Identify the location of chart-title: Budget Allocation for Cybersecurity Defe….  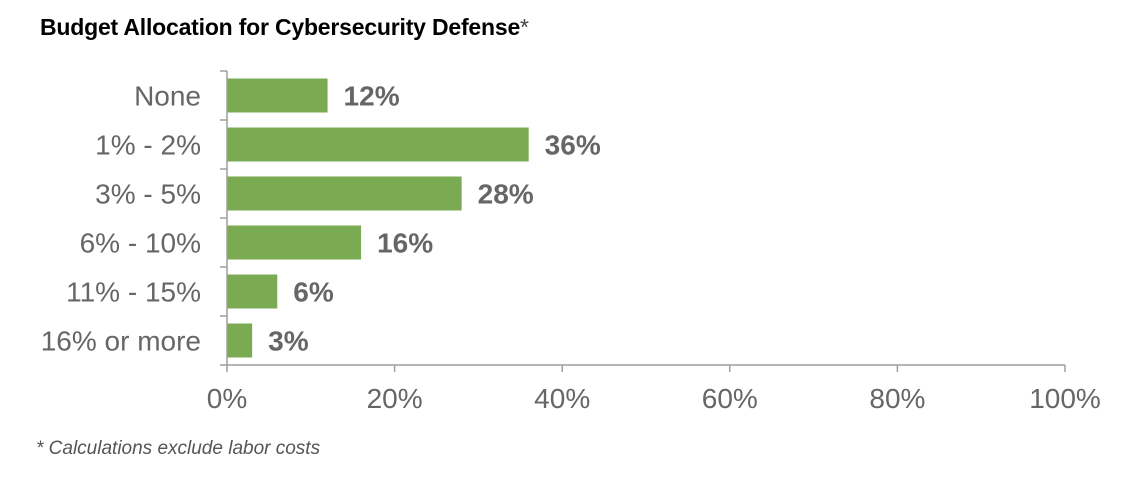
(284, 27).